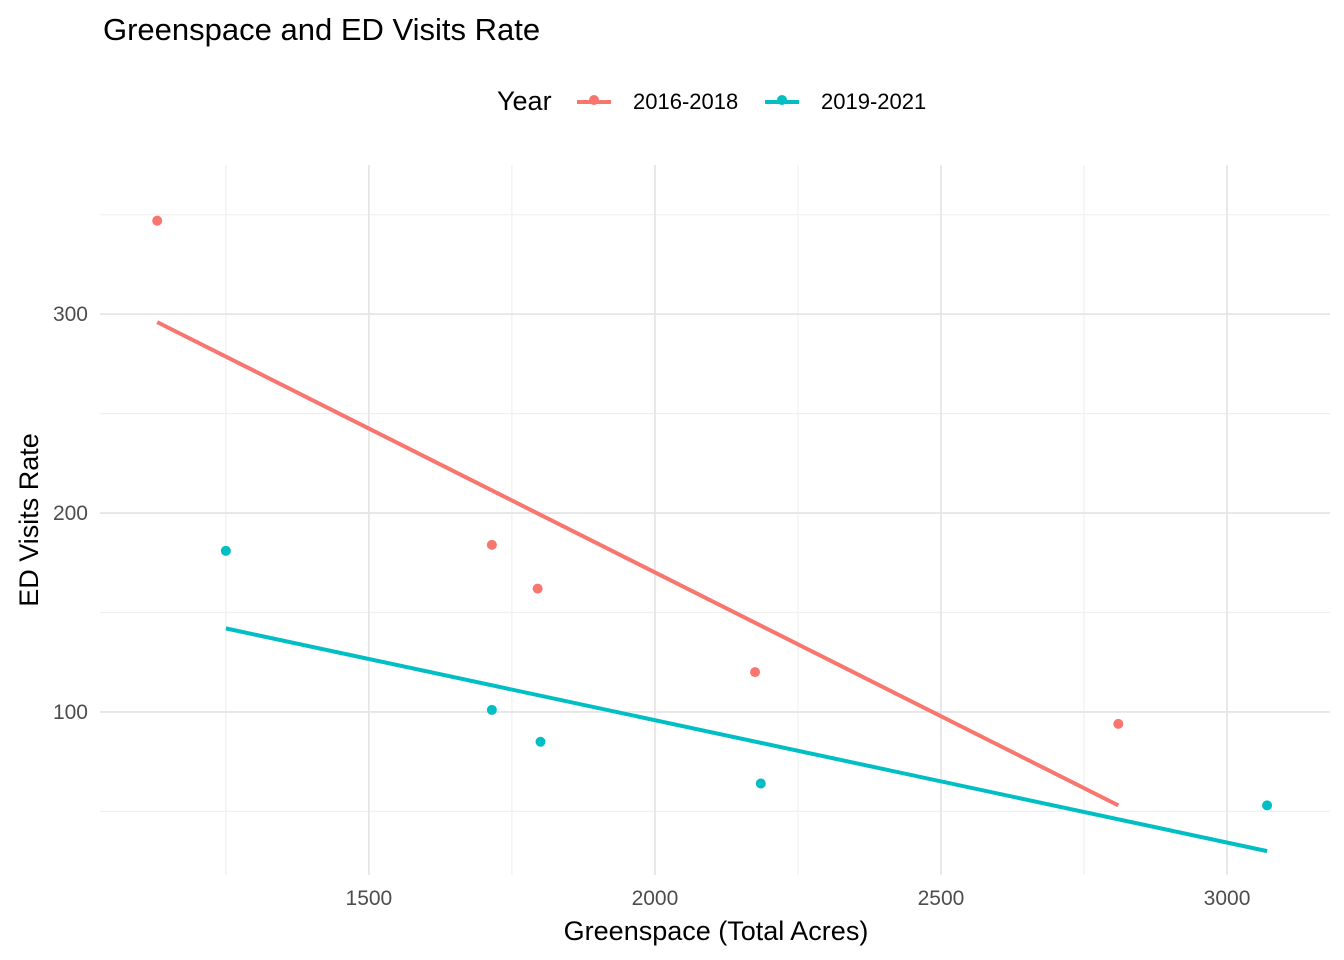 The image size is (1344, 960). I want to click on legend: Year 2016-2018 2019-2021, so click(672, 102).